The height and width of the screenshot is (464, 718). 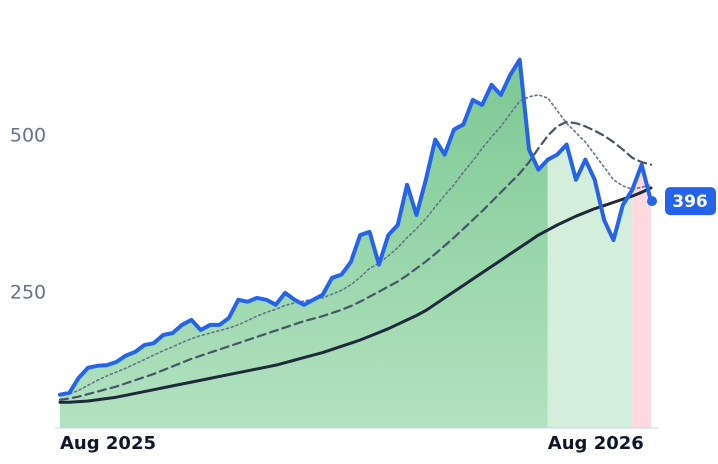 What do you see at coordinates (596, 443) in the screenshot?
I see `x-tick-label: Aug 2026` at bounding box center [596, 443].